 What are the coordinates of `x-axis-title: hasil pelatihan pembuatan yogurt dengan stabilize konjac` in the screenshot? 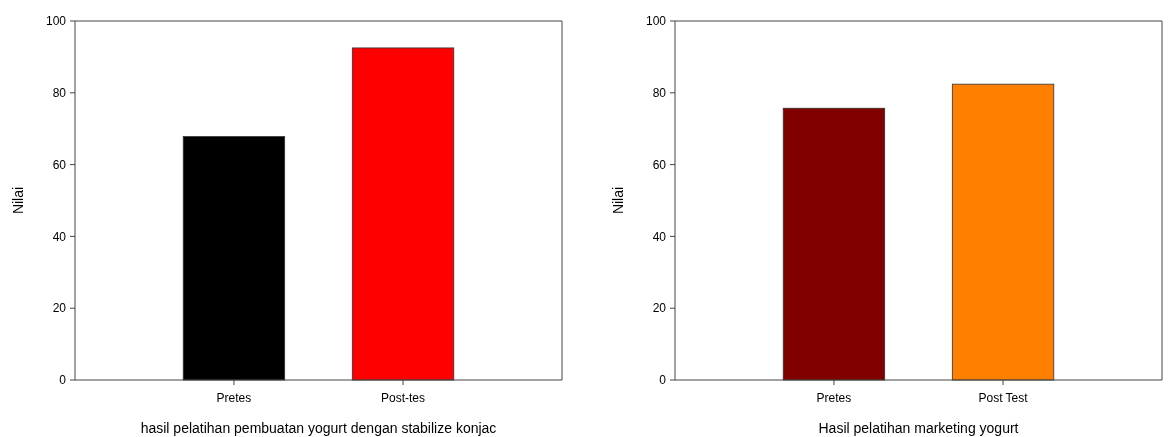 It's located at (318, 428).